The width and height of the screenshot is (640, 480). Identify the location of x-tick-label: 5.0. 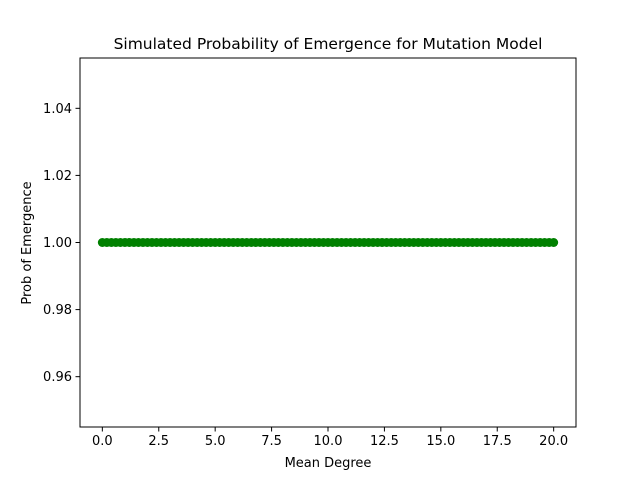
(215, 441).